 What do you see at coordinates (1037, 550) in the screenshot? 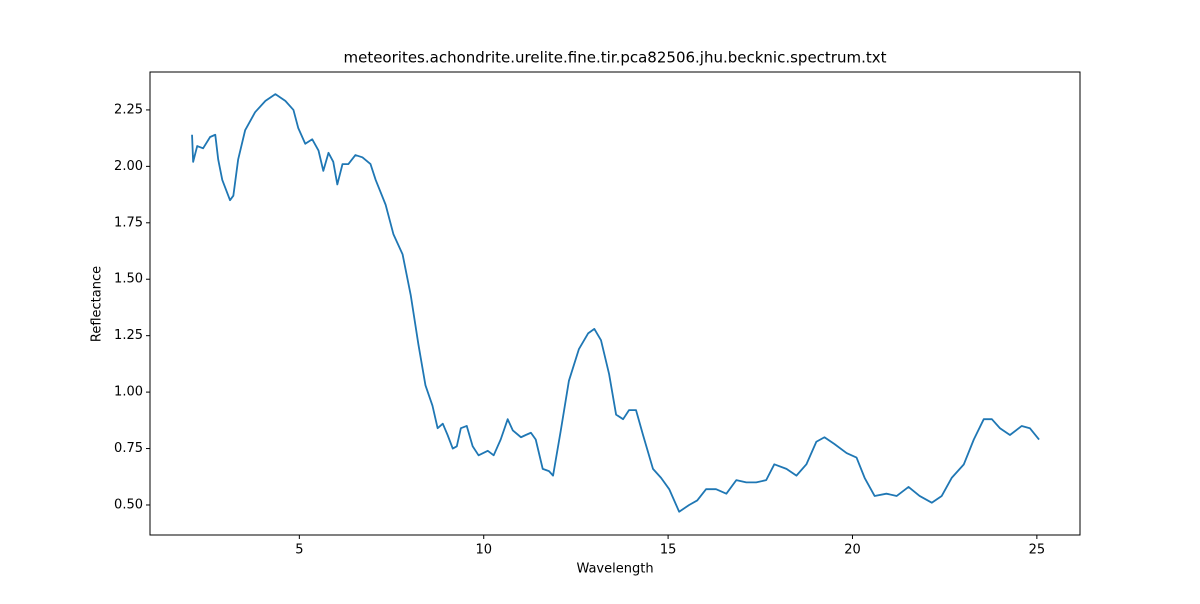
I see `x-tick-label: 25` at bounding box center [1037, 550].